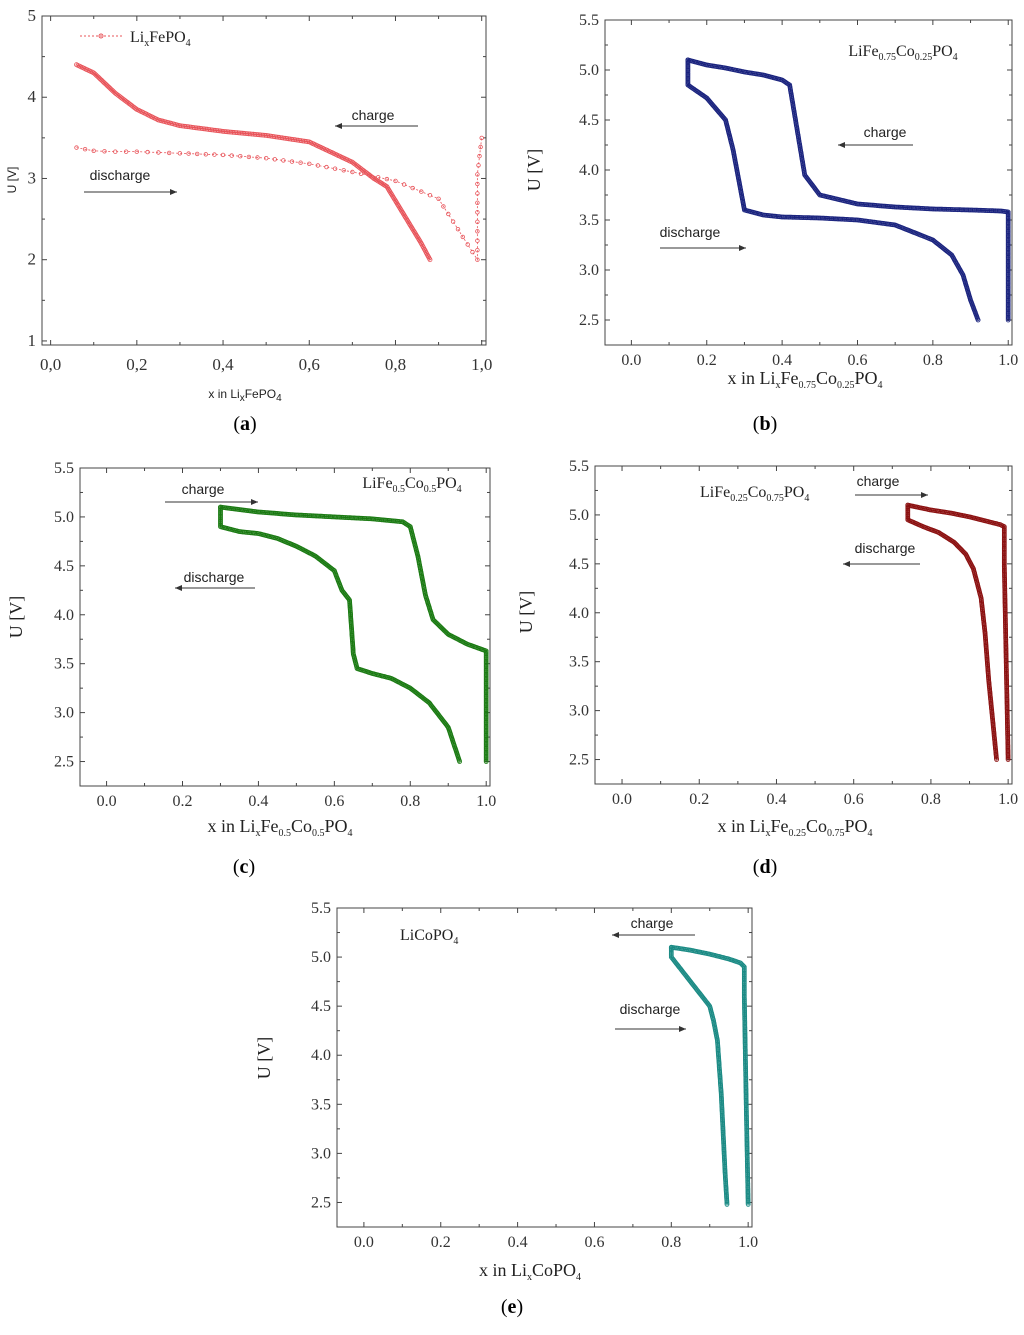  Describe the element at coordinates (902, 53) in the screenshot. I see `chart-title: LiFe0.75Co0.25PO4` at that location.